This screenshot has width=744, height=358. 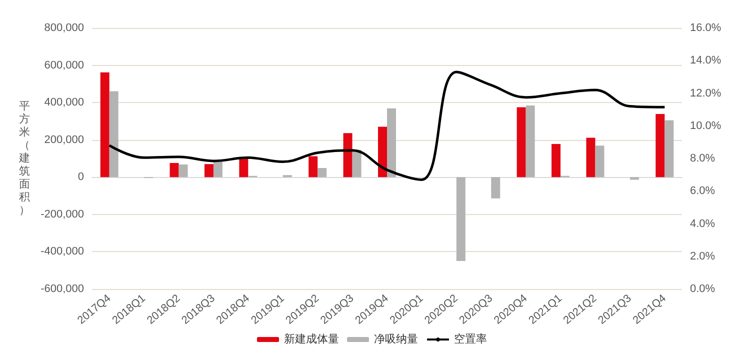 What do you see at coordinates (62, 252) in the screenshot?
I see `y-tick-label: -400,000` at bounding box center [62, 252].